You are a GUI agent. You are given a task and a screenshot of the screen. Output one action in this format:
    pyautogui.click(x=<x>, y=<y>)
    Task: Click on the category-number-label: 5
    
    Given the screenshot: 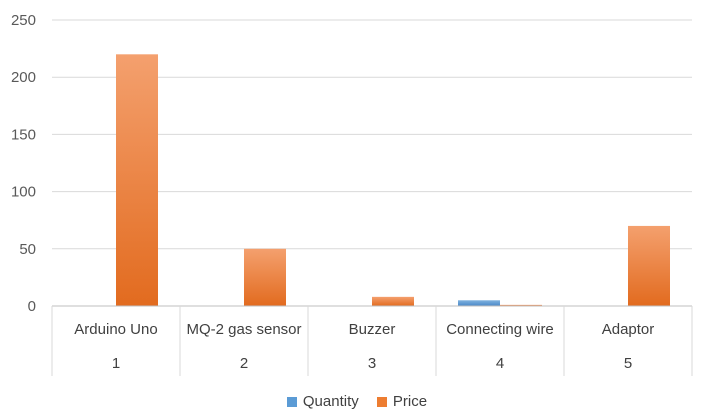 What is the action you would take?
    pyautogui.click(x=628, y=363)
    